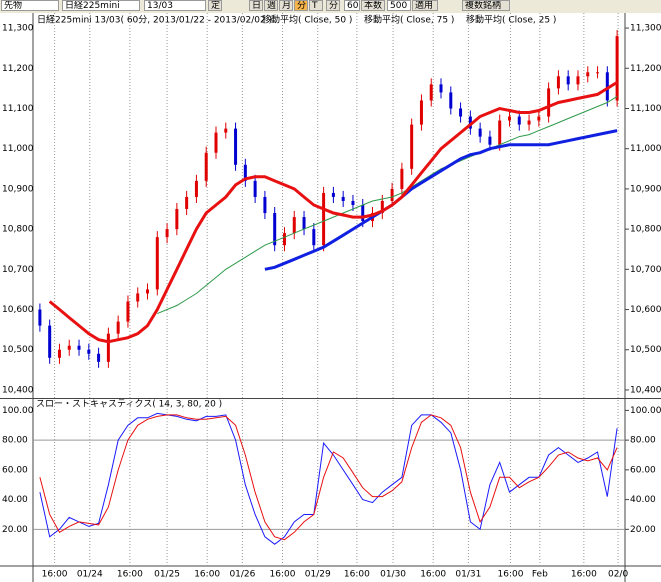 The image size is (661, 582). What do you see at coordinates (316, 5) in the screenshot?
I see `button: T` at bounding box center [316, 5].